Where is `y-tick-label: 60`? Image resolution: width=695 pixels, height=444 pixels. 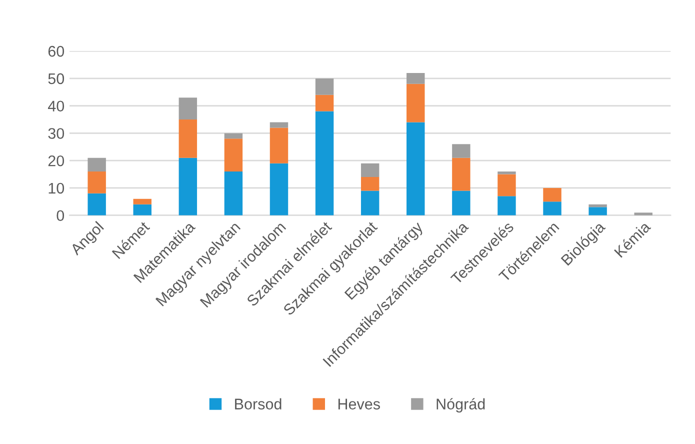
y-tick-label: 60 is located at coordinates (56, 51).